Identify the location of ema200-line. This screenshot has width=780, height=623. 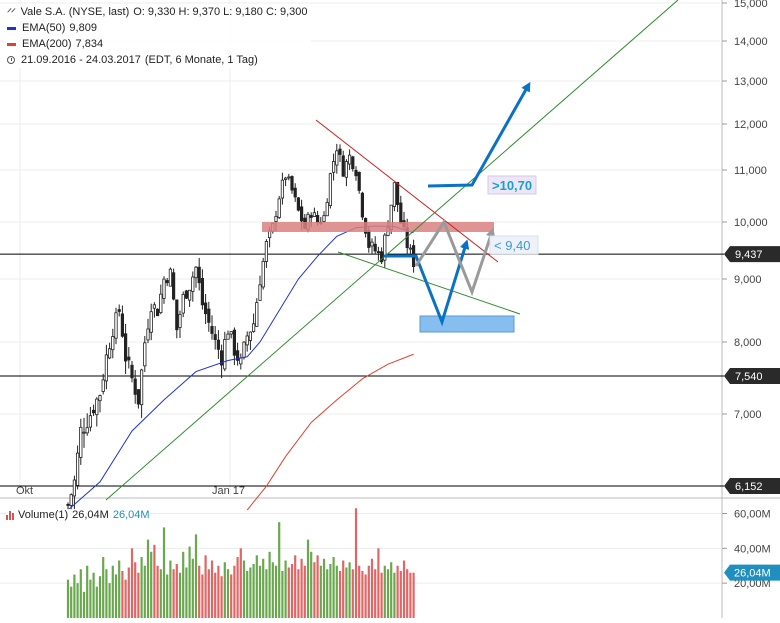
(330, 432).